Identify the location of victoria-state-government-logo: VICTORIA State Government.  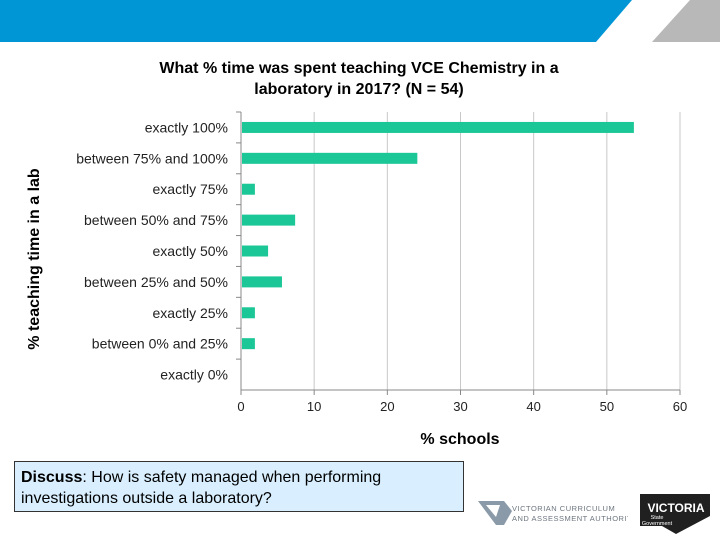
(675, 514).